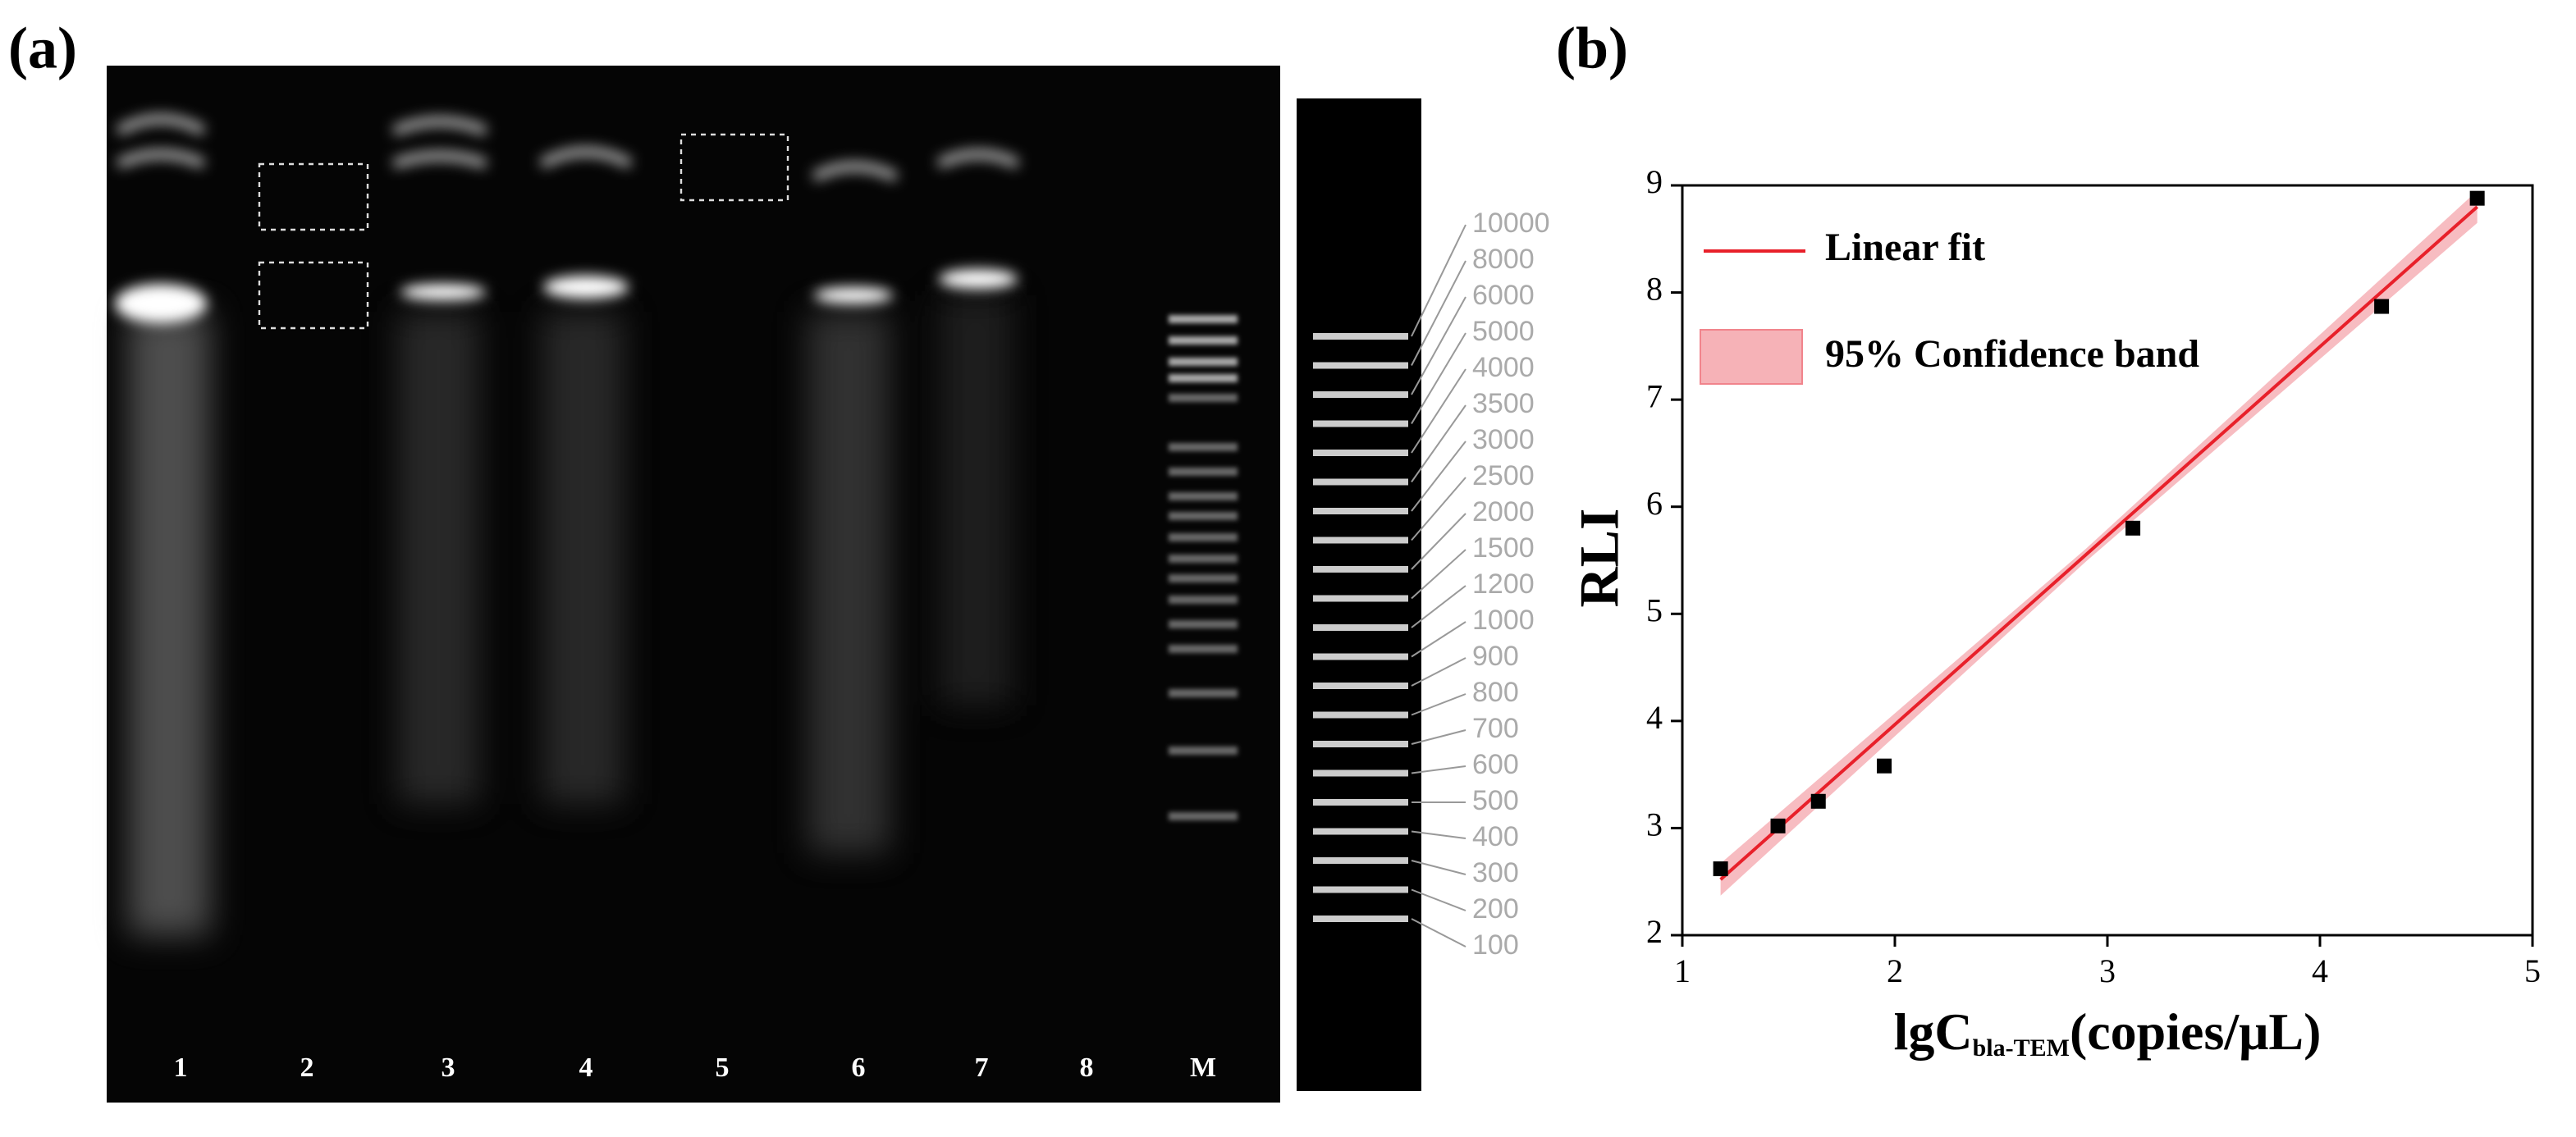 The image size is (2576, 1137). Describe the element at coordinates (42, 49) in the screenshot. I see `panel-label: (a)` at that location.